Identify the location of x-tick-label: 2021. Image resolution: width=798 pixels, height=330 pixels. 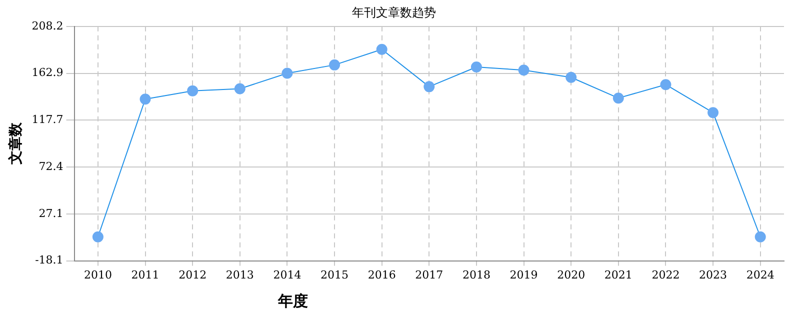
(618, 275).